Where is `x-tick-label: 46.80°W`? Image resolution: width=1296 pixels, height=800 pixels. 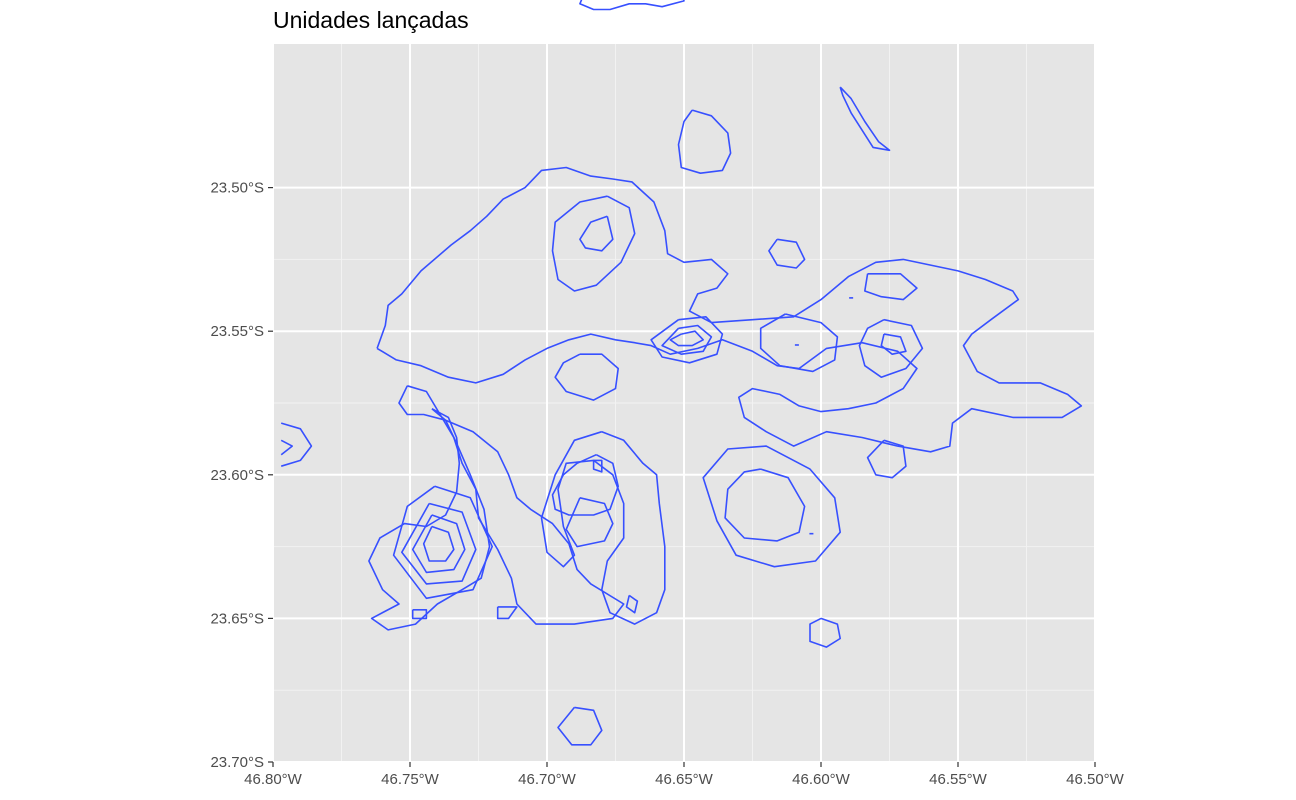 x-tick-label: 46.80°W is located at coordinates (273, 779).